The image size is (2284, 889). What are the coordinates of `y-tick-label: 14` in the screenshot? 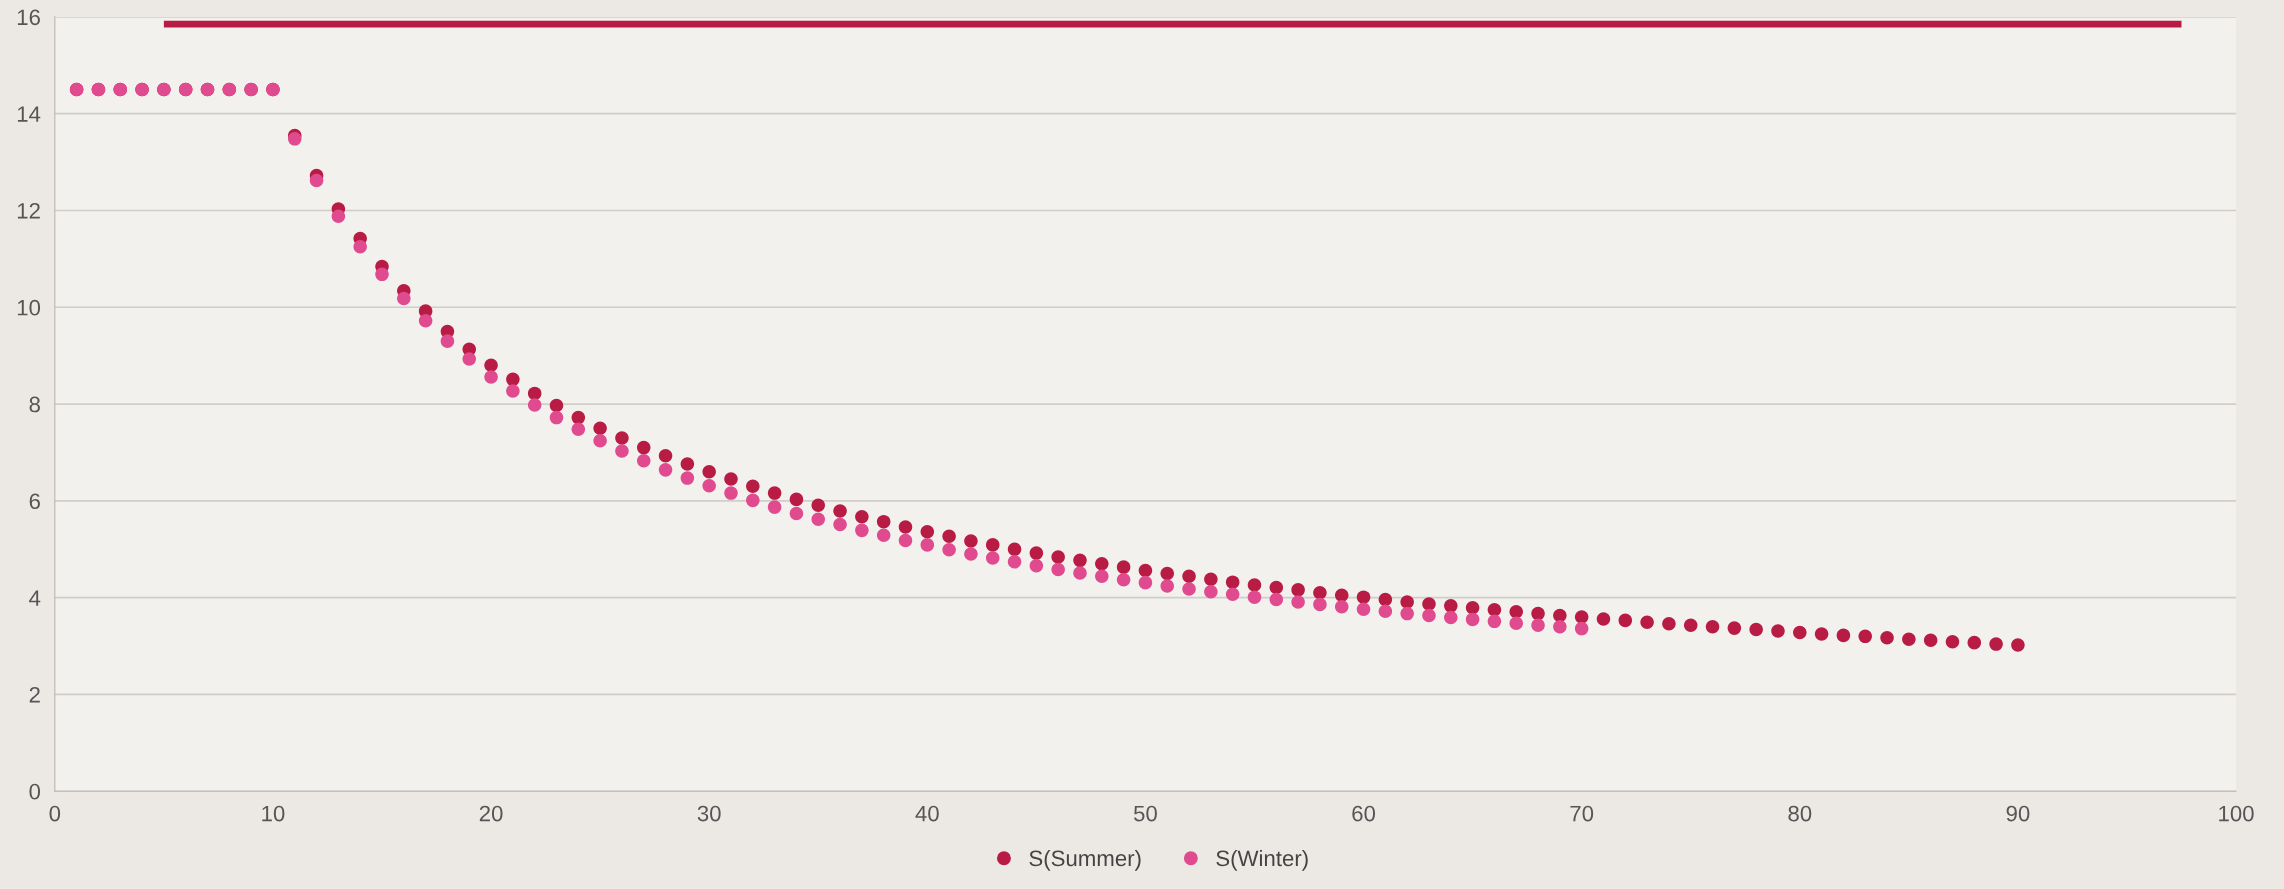 It's located at (29, 114).